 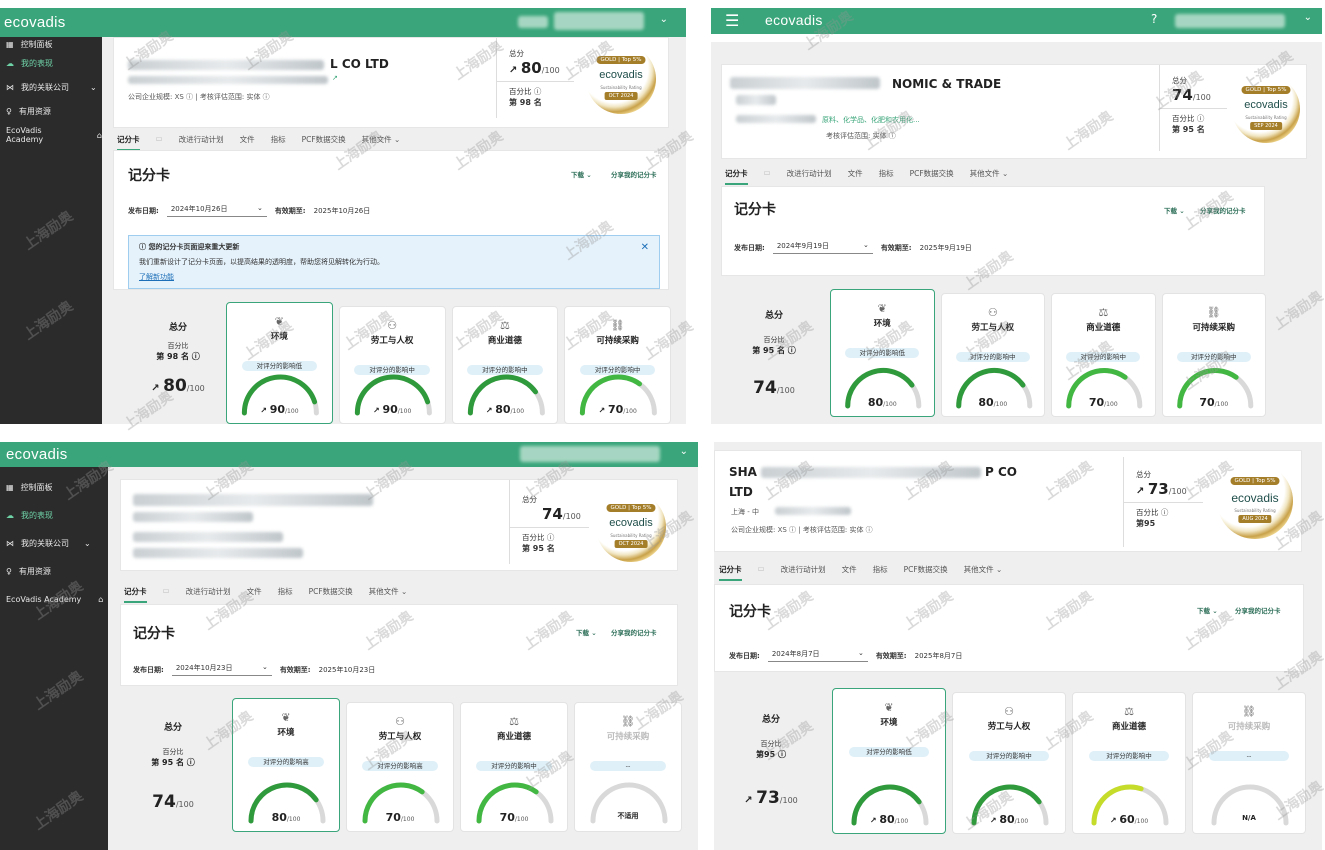 What do you see at coordinates (889, 761) in the screenshot?
I see `theme-tile-1: ❦ 环境 对评分的影响低 ↗ 80/100` at bounding box center [889, 761].